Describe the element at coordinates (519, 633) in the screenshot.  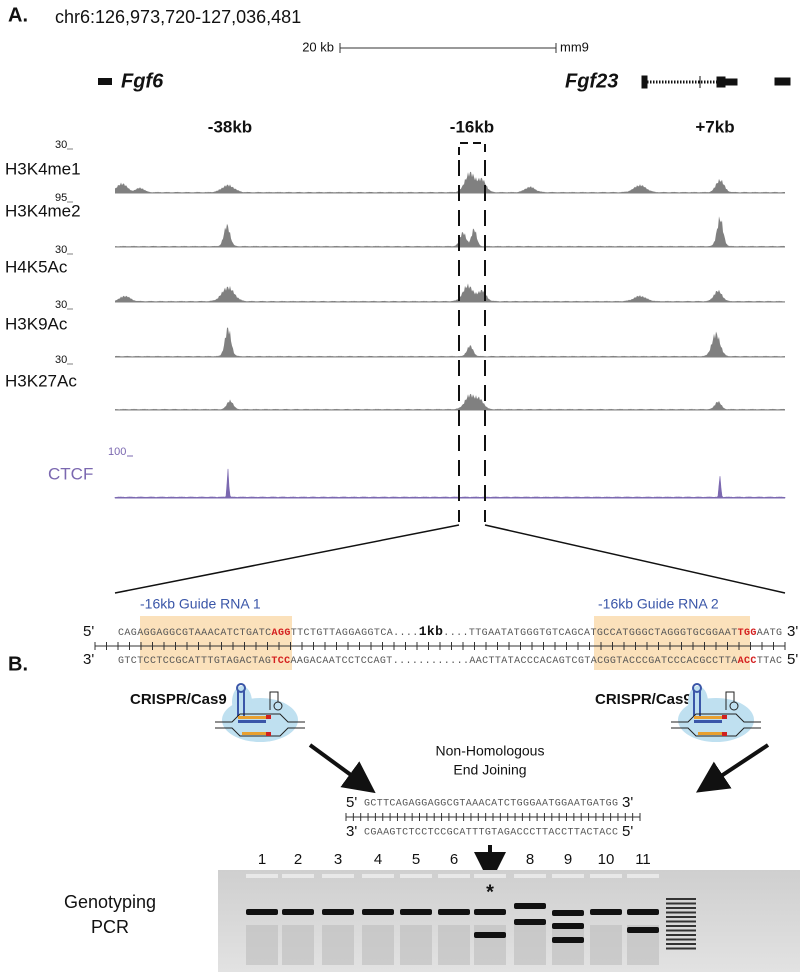
I see `sequence-segment: ....TTGAATATGGGTGTCAGCAT` at that location.